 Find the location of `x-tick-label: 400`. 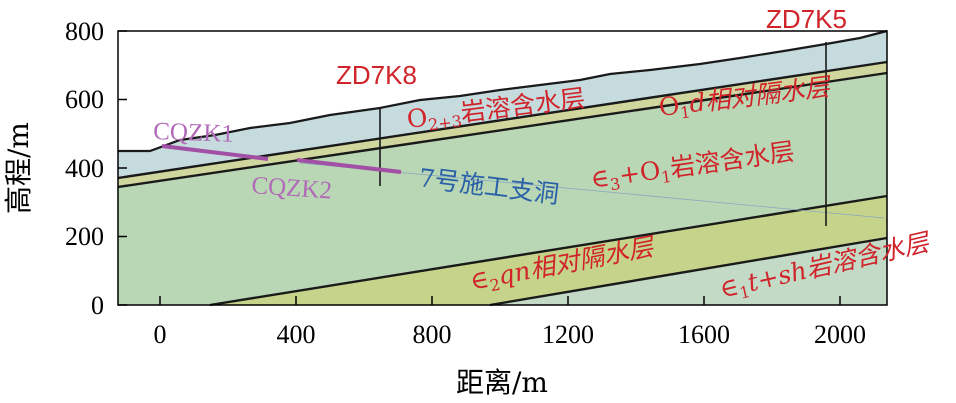

x-tick-label: 400 is located at coordinates (296, 334).